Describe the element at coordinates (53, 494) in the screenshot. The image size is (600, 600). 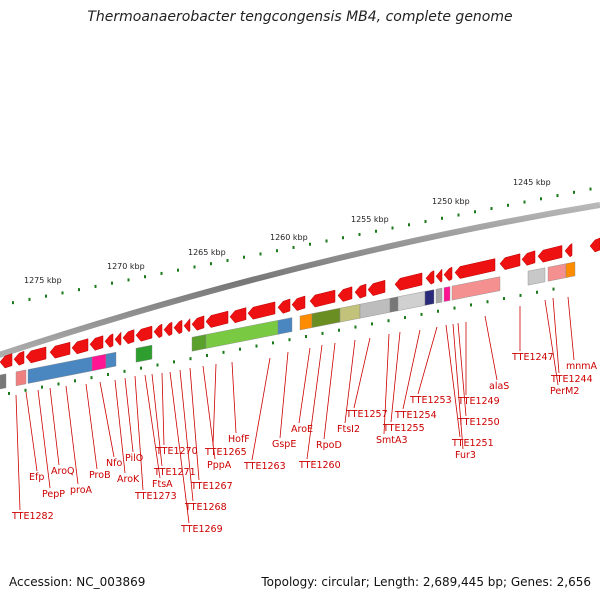
I see `gene-label: PepP` at that location.